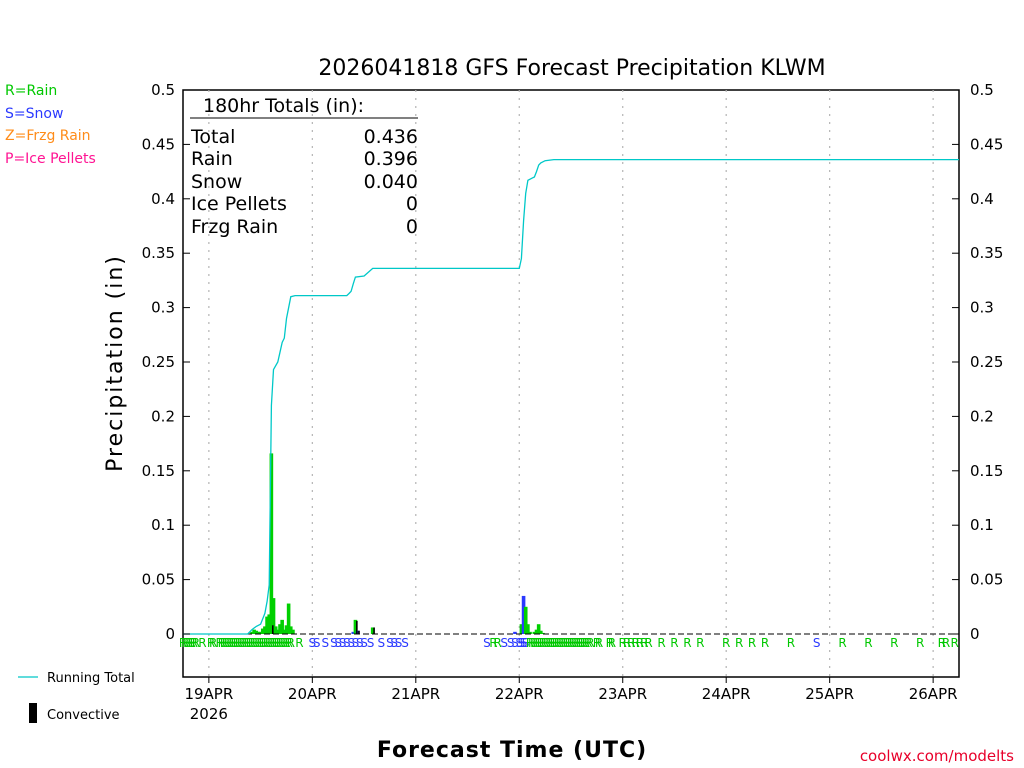  What do you see at coordinates (234, 227) in the screenshot?
I see `totals-label-frzg-rain: Frzg Rain` at bounding box center [234, 227].